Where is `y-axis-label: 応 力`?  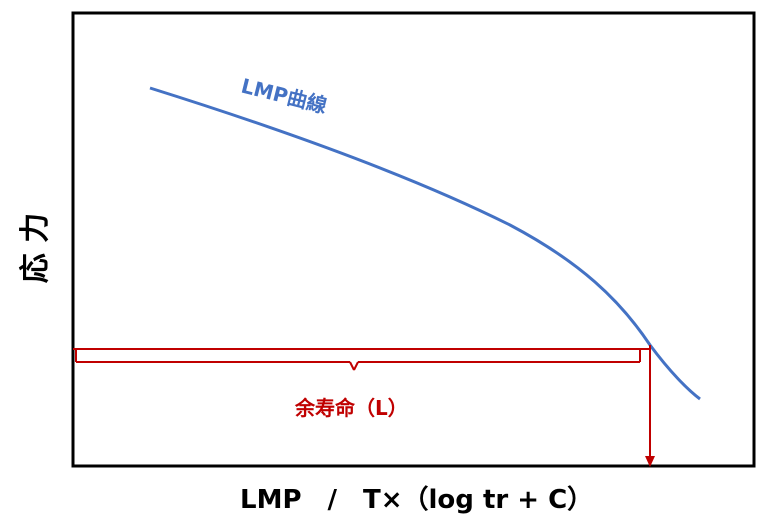 y-axis-label: 応 力 is located at coordinates (35, 248).